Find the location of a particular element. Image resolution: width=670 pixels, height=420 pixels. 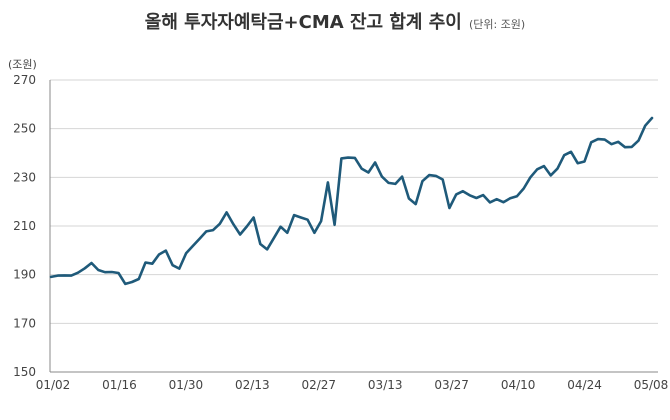

chart-subtitle: (단위: 조원) is located at coordinates (497, 24).